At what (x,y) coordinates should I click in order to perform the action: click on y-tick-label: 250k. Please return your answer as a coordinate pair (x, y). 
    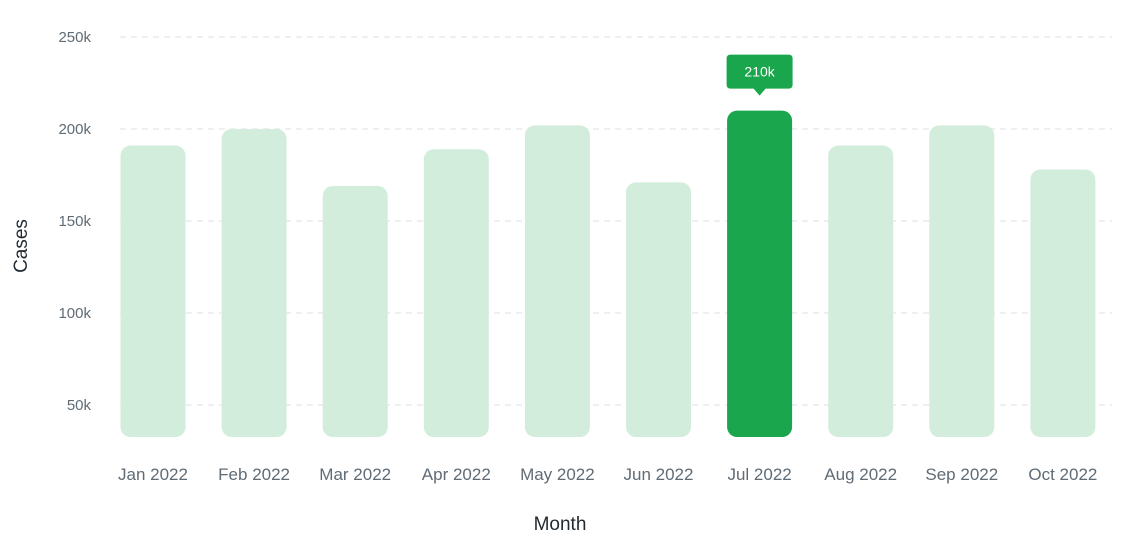
    Looking at the image, I should click on (74, 37).